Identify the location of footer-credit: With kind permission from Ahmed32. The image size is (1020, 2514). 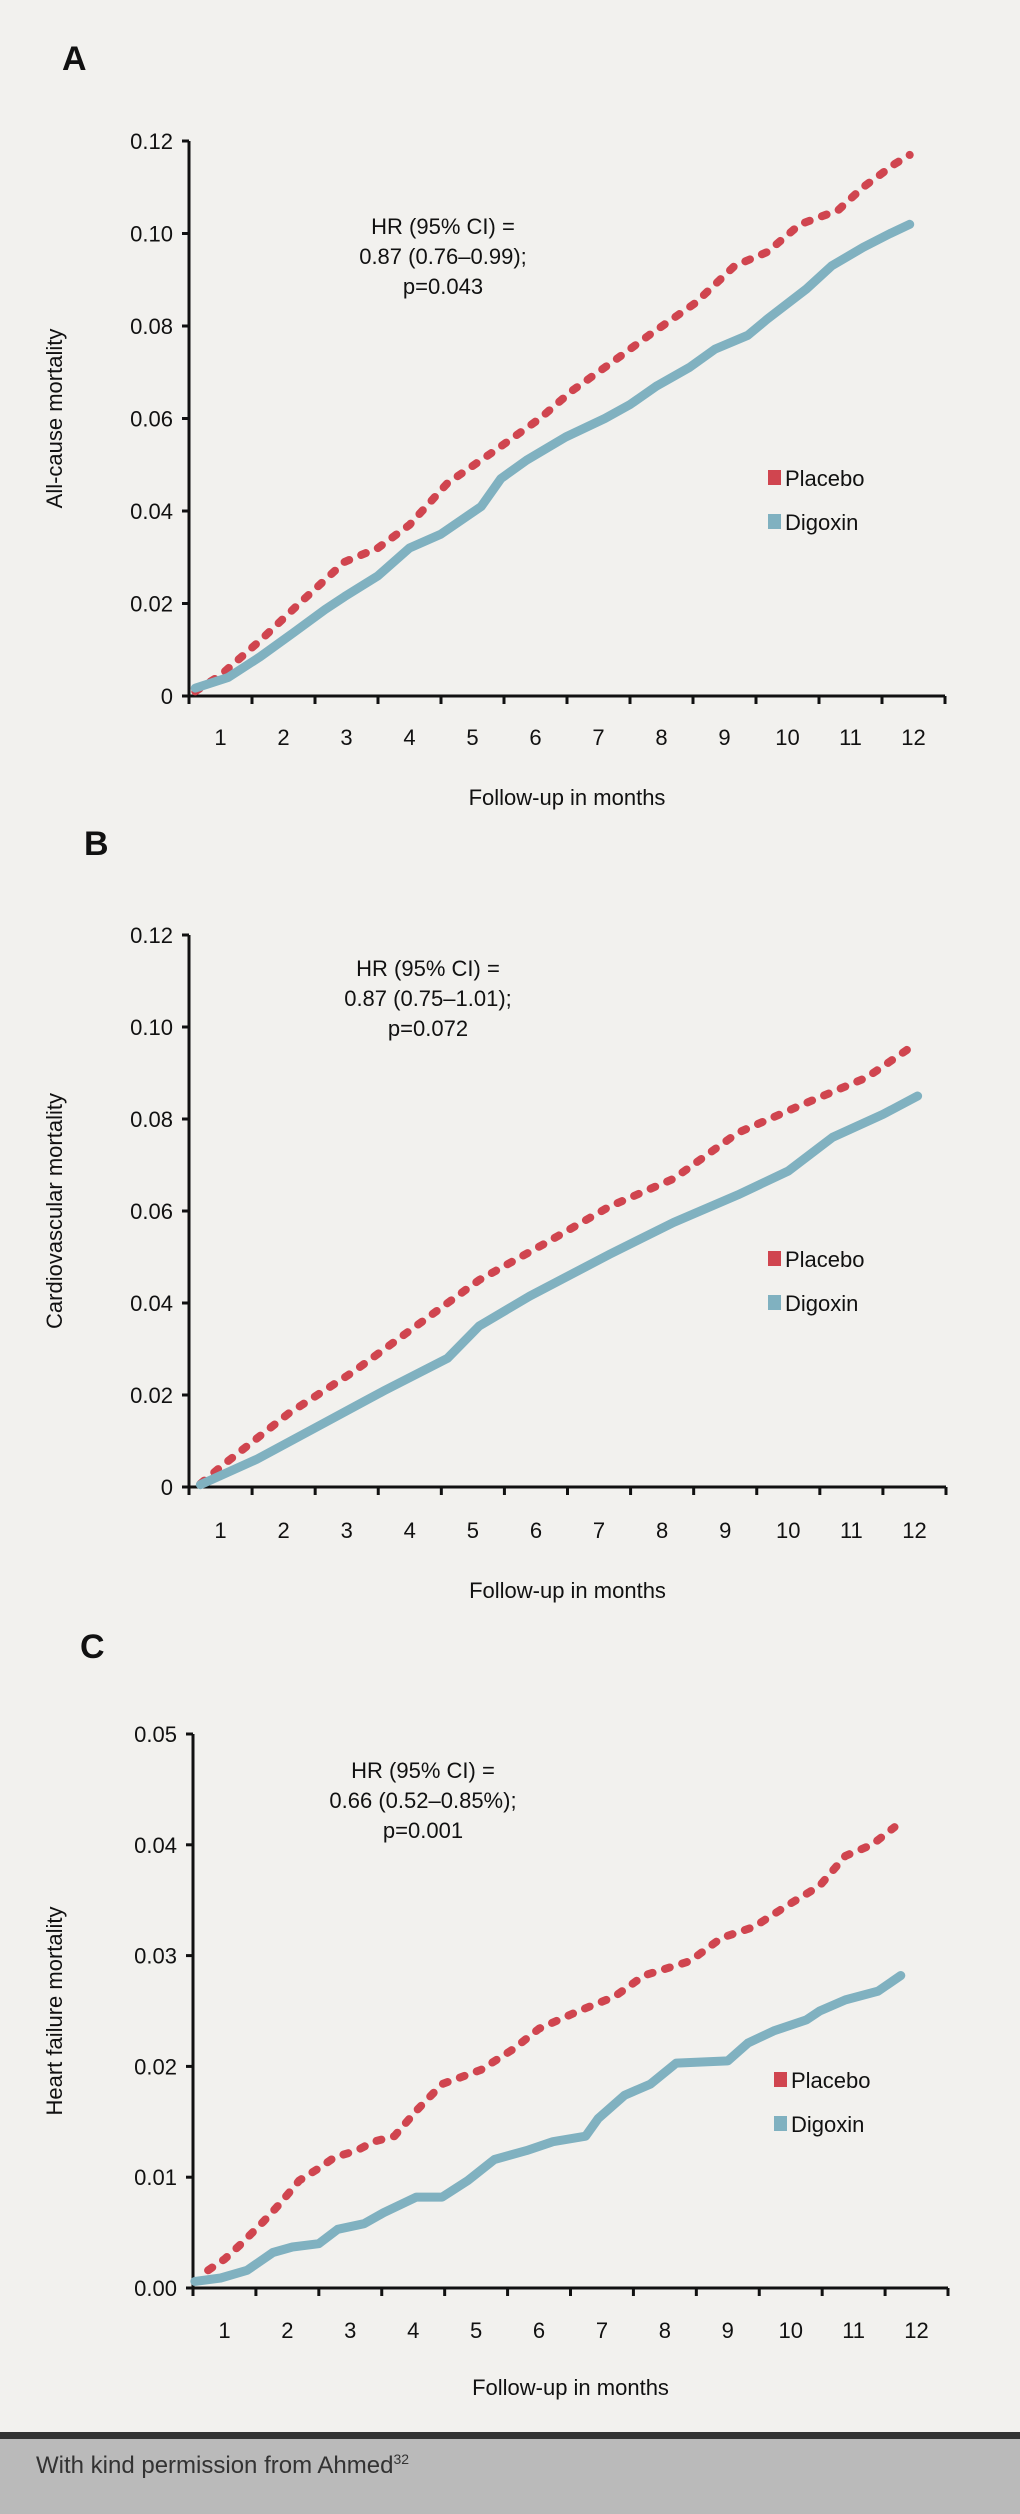
(222, 2465).